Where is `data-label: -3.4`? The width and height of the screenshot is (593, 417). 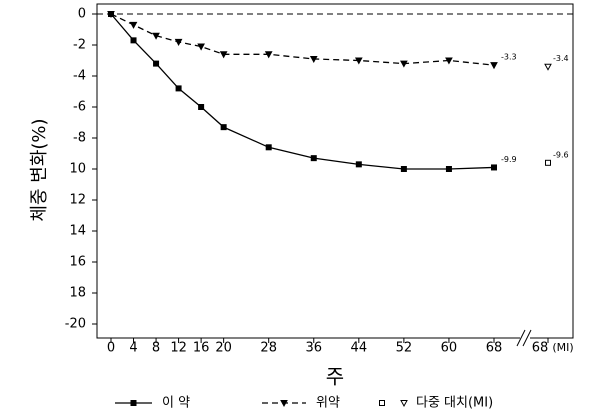 data-label: -3.4 is located at coordinates (561, 58).